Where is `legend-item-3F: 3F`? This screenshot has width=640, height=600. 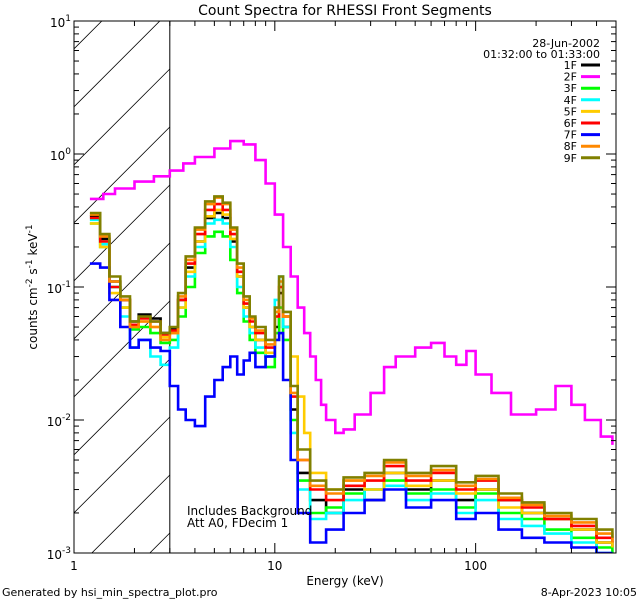 legend-item-3F: 3F is located at coordinates (582, 88).